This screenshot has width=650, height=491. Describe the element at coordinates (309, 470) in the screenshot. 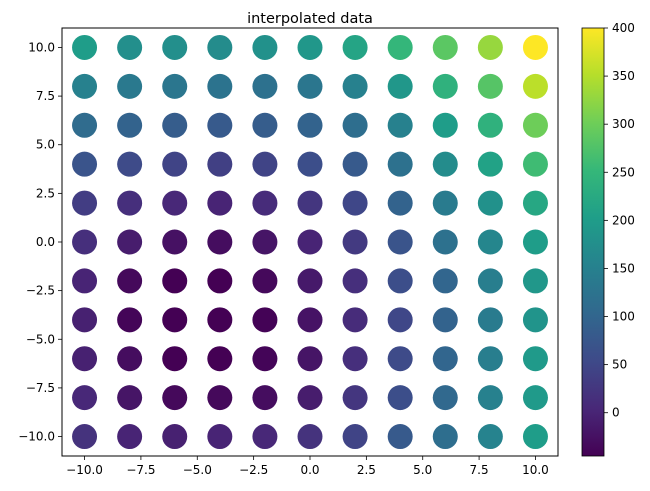

I see `x-tick-label: 0.0` at that location.